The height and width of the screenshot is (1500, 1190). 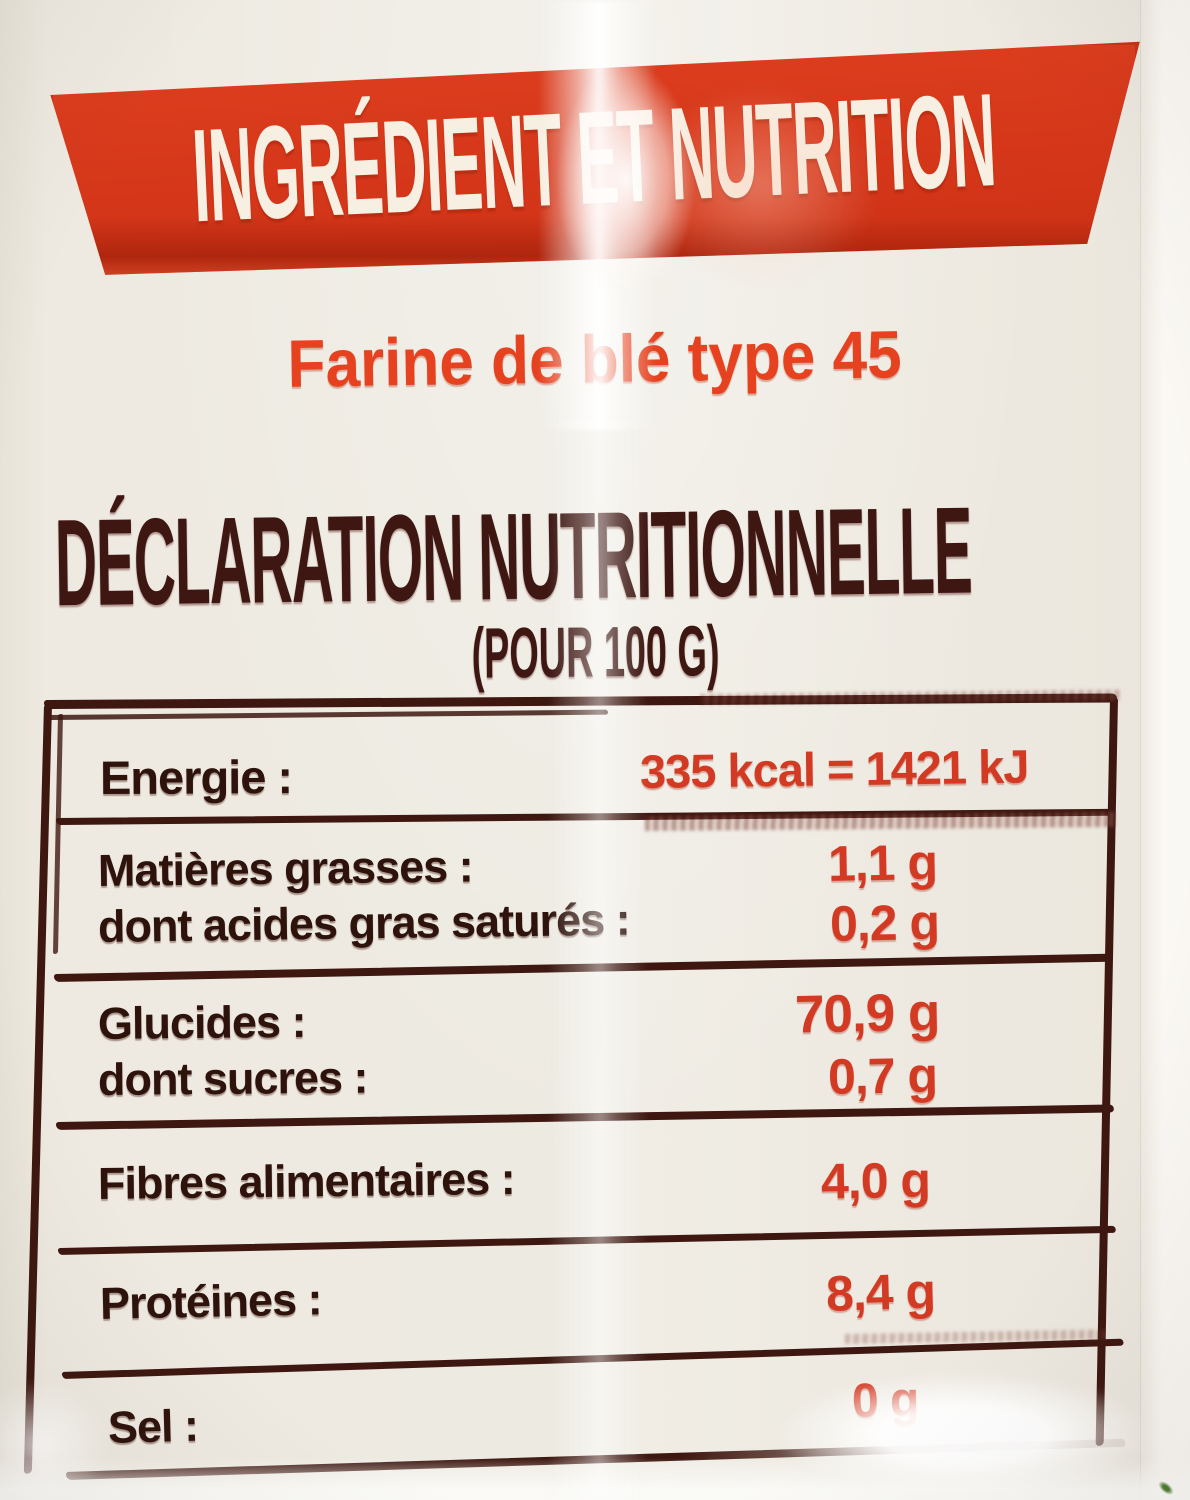 I want to click on value-sucres: 0,7 g, so click(x=882, y=1076).